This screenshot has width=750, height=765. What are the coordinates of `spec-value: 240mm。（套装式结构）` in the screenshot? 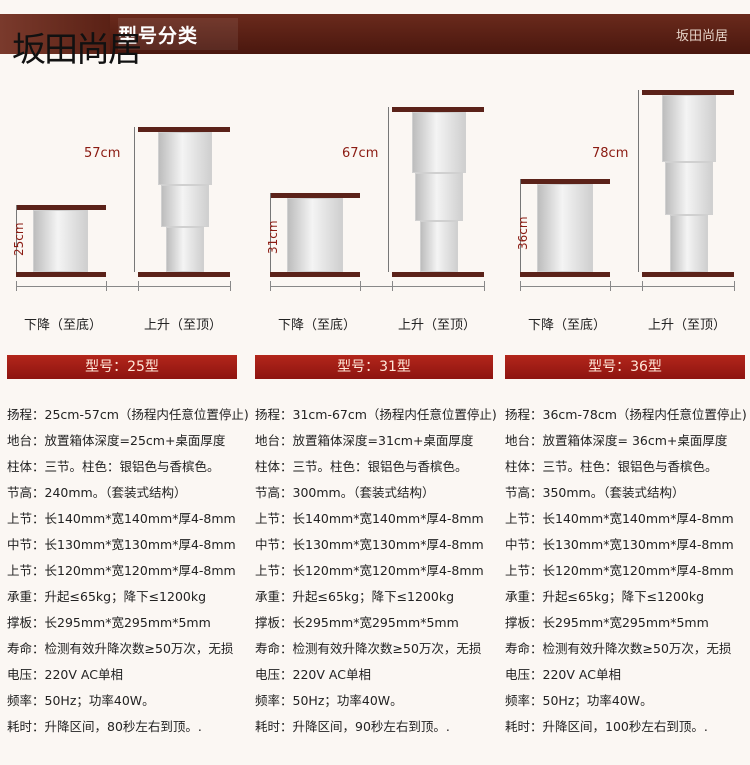 It's located at (115, 492).